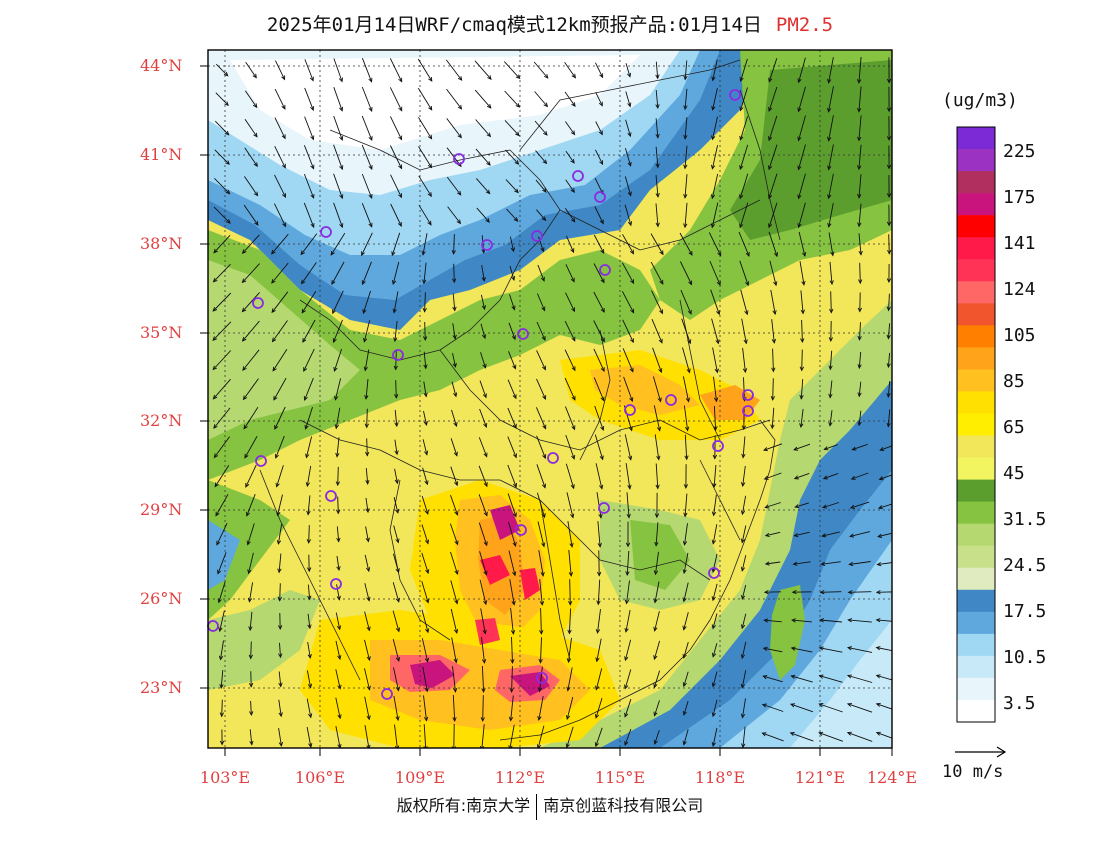 Image resolution: width=1100 pixels, height=850 pixels. Describe the element at coordinates (976, 424) in the screenshot. I see `colorbar-frame` at that location.